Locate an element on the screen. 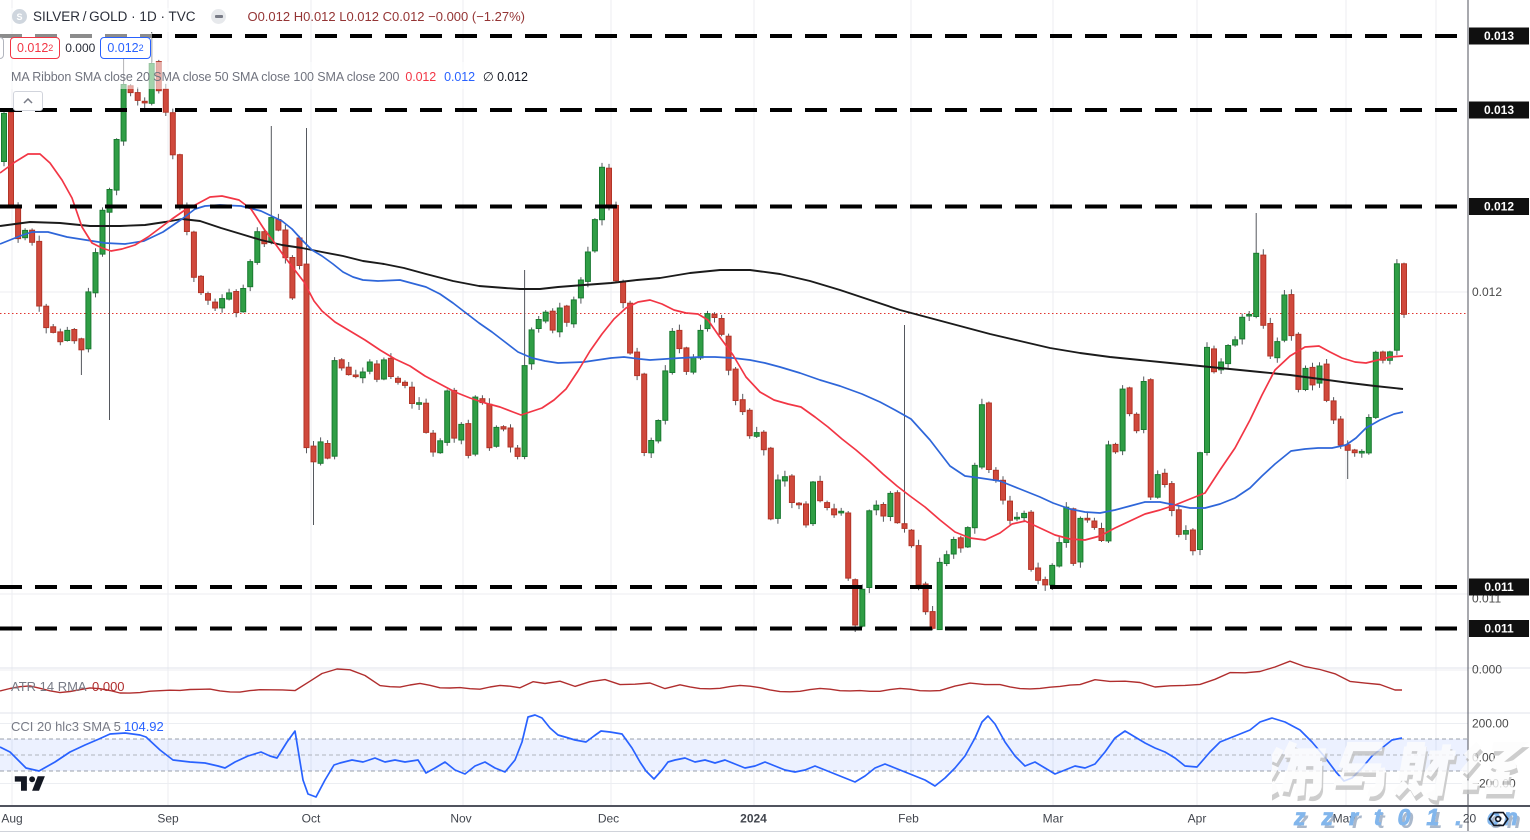 The width and height of the screenshot is (1530, 840). svg-text: Aug is located at coordinates (11, 819).